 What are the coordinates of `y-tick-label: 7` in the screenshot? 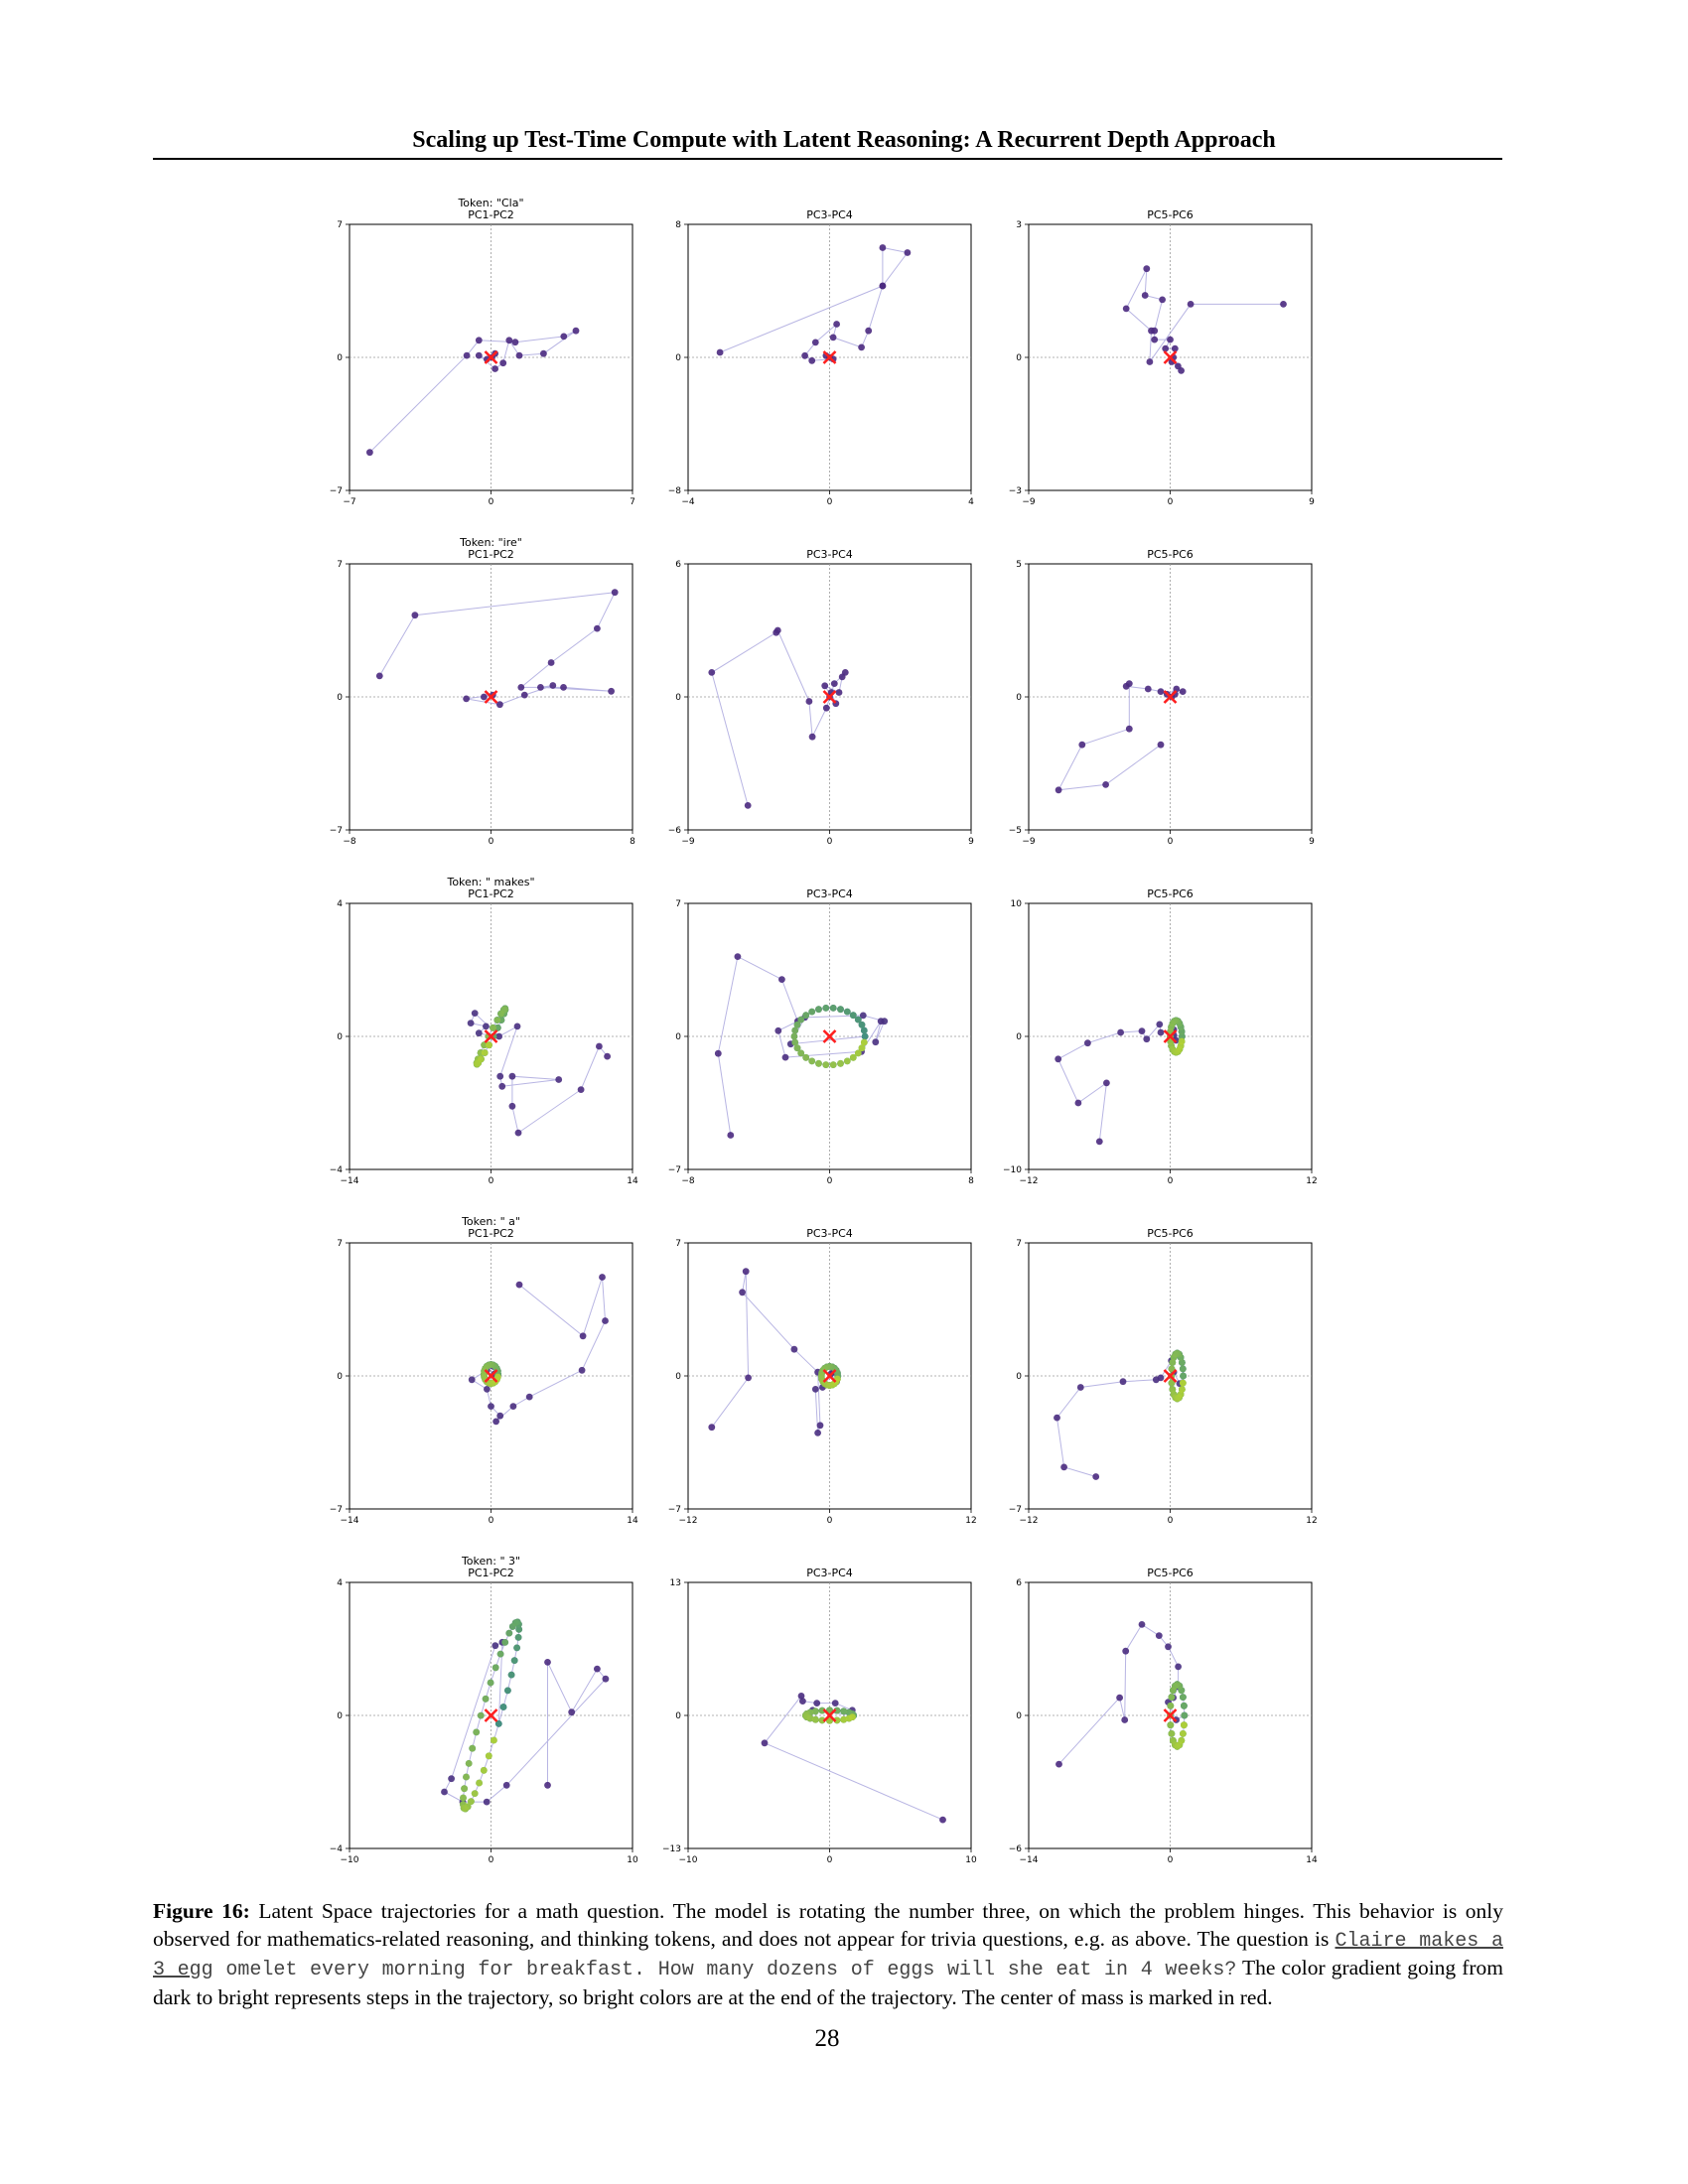 It's located at (340, 565).